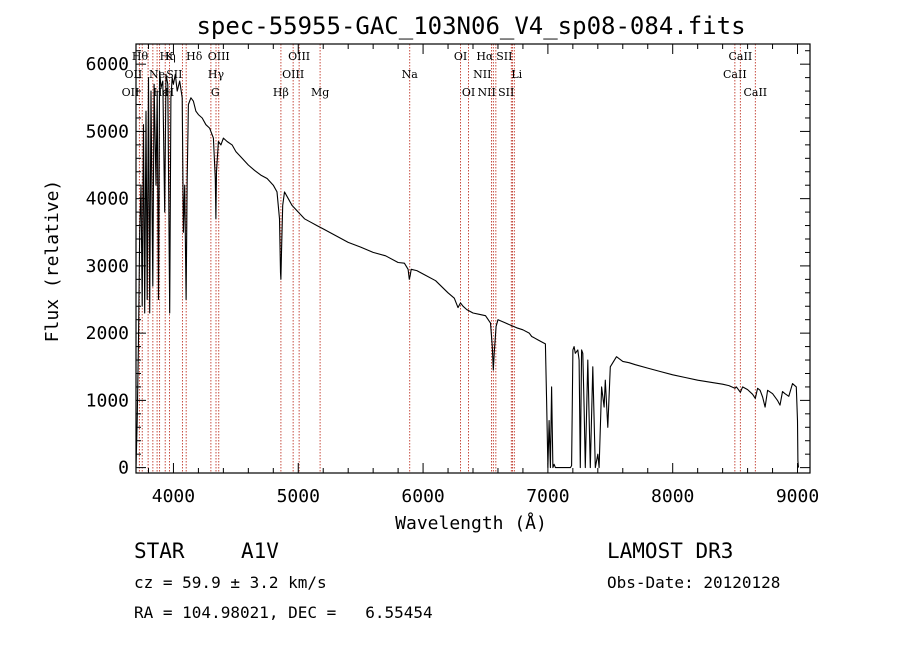 The height and width of the screenshot is (649, 900). Describe the element at coordinates (516, 74) in the screenshot. I see `line-label-23: Li` at that location.